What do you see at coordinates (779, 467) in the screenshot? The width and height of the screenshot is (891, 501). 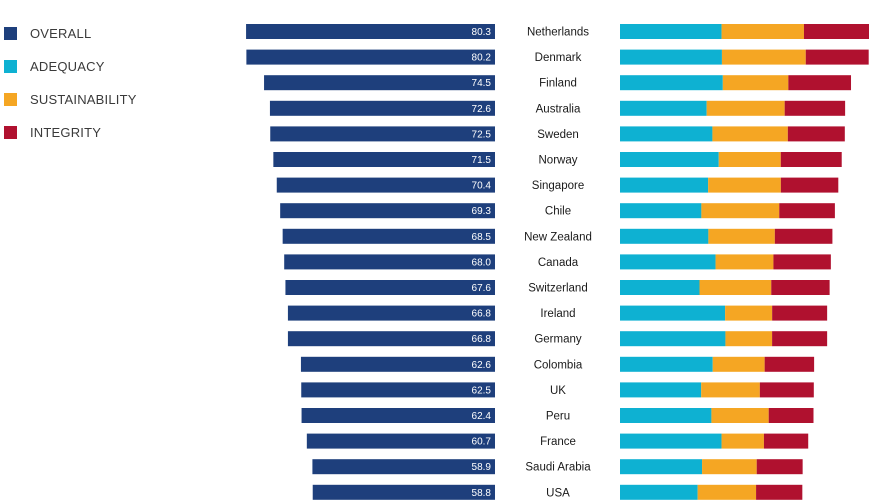 I see `integrity-bar-saudi-arabia` at bounding box center [779, 467].